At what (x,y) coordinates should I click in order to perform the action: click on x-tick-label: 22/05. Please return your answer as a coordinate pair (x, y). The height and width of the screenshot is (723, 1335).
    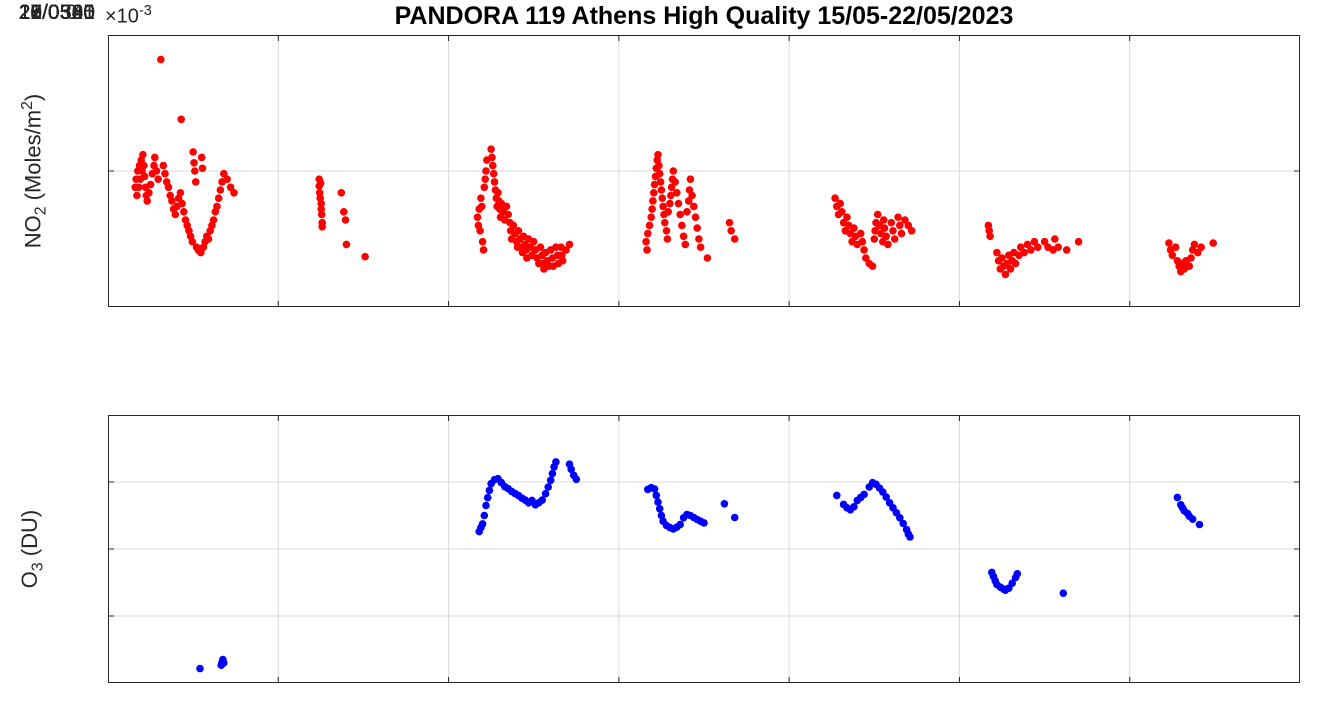
    Looking at the image, I should click on (45, 12).